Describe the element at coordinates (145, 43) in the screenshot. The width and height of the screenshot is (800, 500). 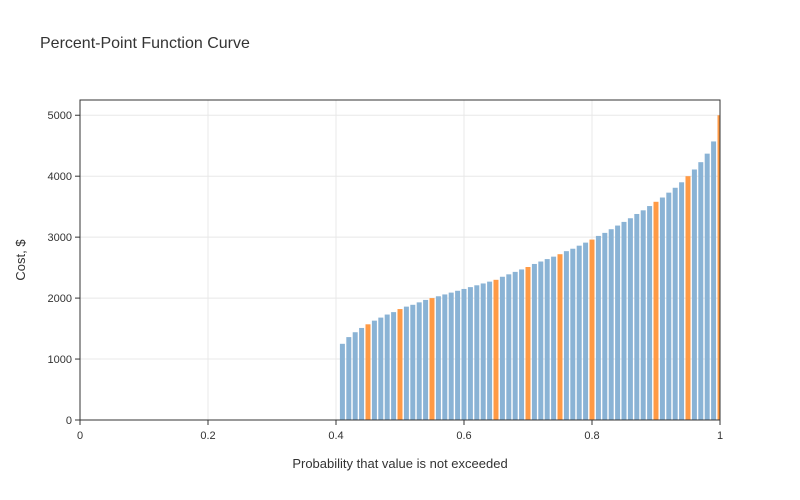
I see `chart-title: Percent-Point Function Curve` at that location.